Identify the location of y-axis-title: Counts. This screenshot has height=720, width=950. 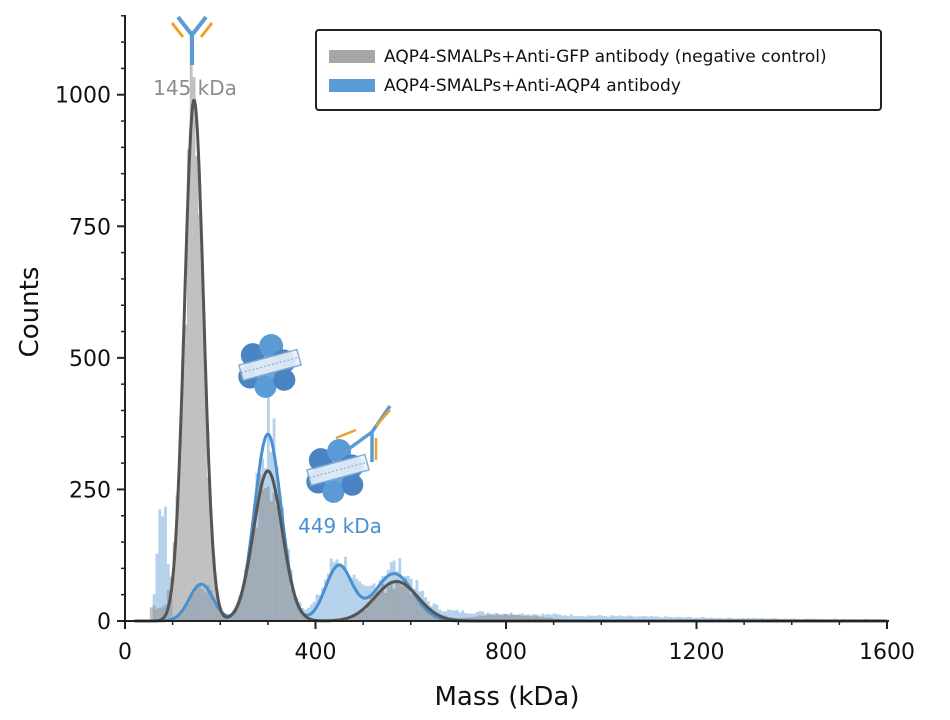
(30, 312).